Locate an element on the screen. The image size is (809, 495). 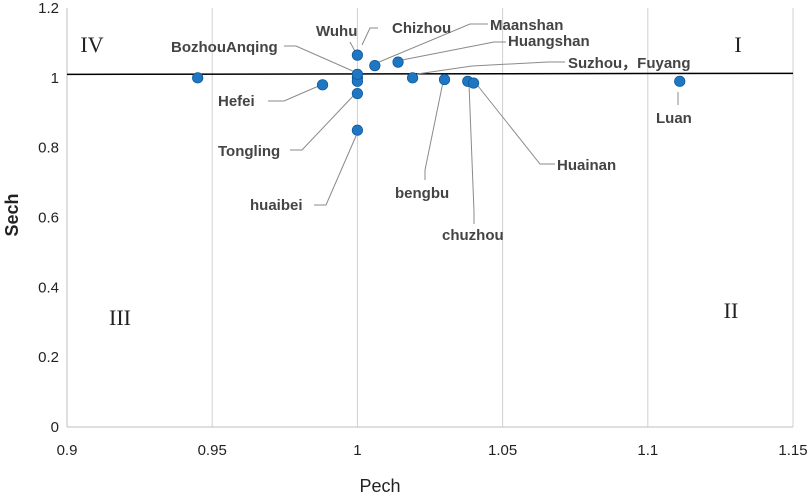
point-label: Anqing is located at coordinates (252, 47).